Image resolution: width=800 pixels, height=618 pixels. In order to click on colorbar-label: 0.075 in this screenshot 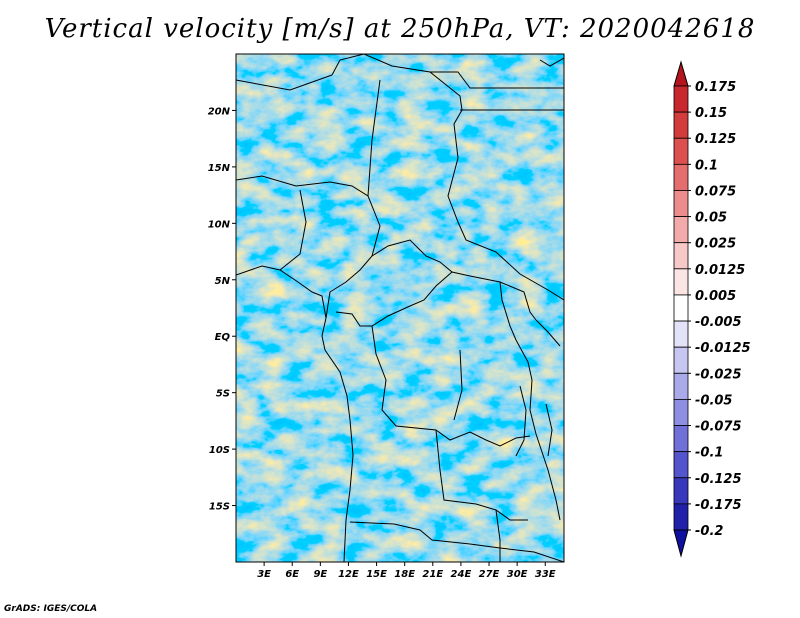, I will do `click(715, 191)`.